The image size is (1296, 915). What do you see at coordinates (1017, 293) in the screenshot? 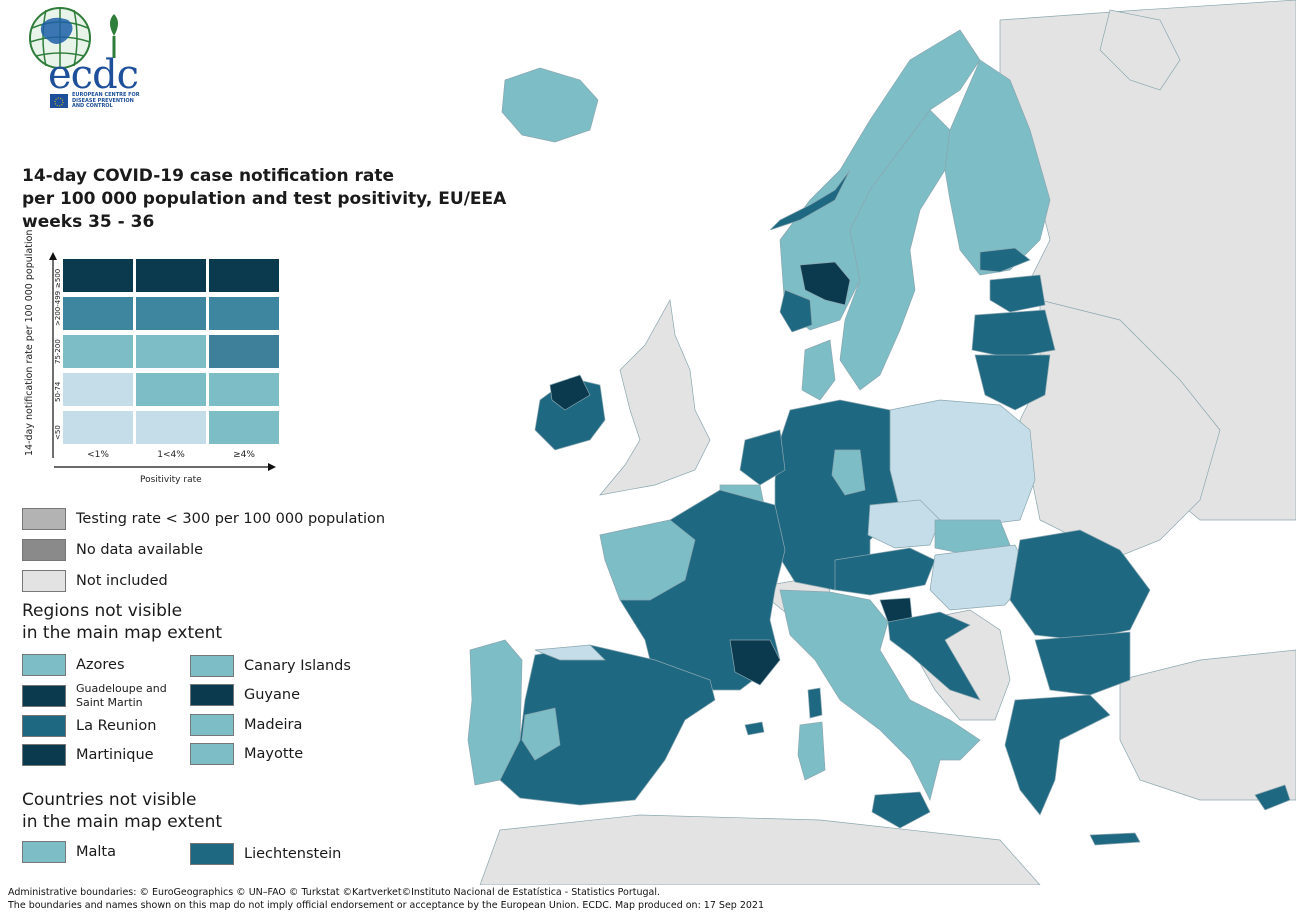
I see `region-estonia` at bounding box center [1017, 293].